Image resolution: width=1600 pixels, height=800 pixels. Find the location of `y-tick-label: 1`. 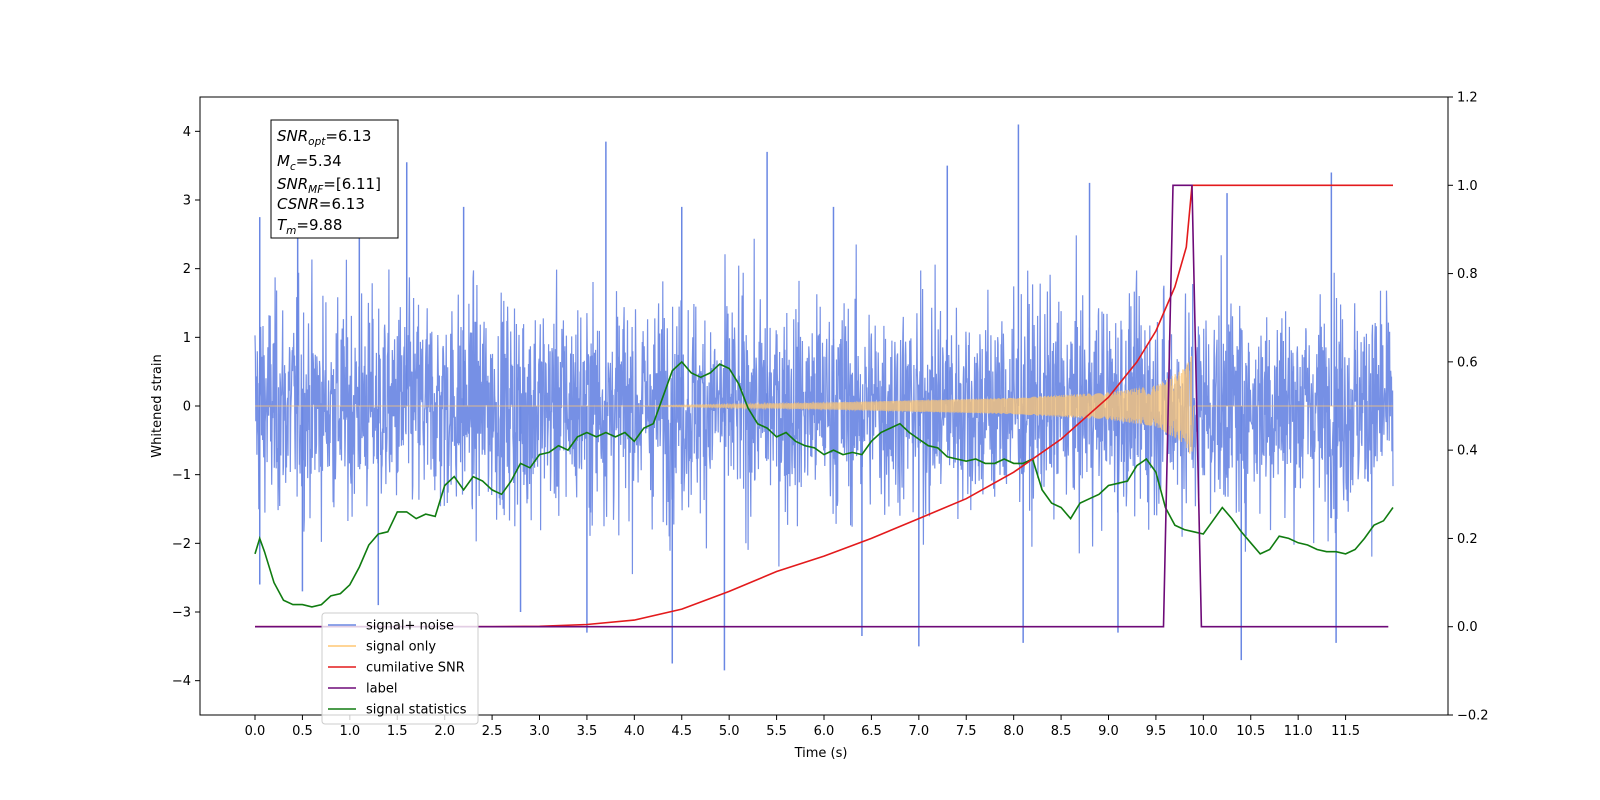

y-tick-label: 1 is located at coordinates (187, 338).